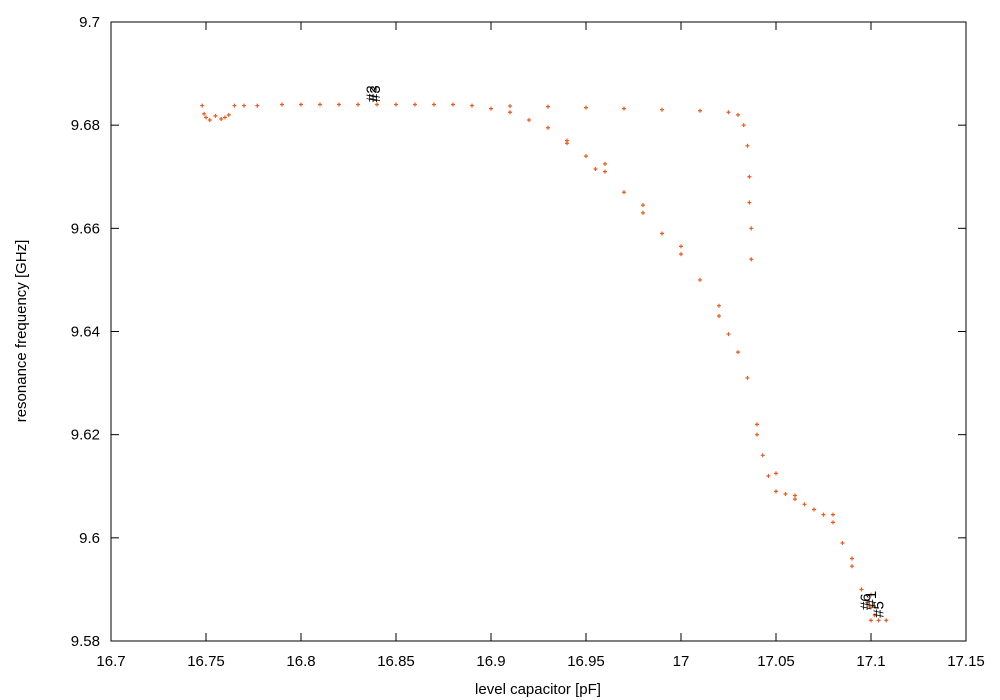  Describe the element at coordinates (871, 599) in the screenshot. I see `annotation: #1` at that location.